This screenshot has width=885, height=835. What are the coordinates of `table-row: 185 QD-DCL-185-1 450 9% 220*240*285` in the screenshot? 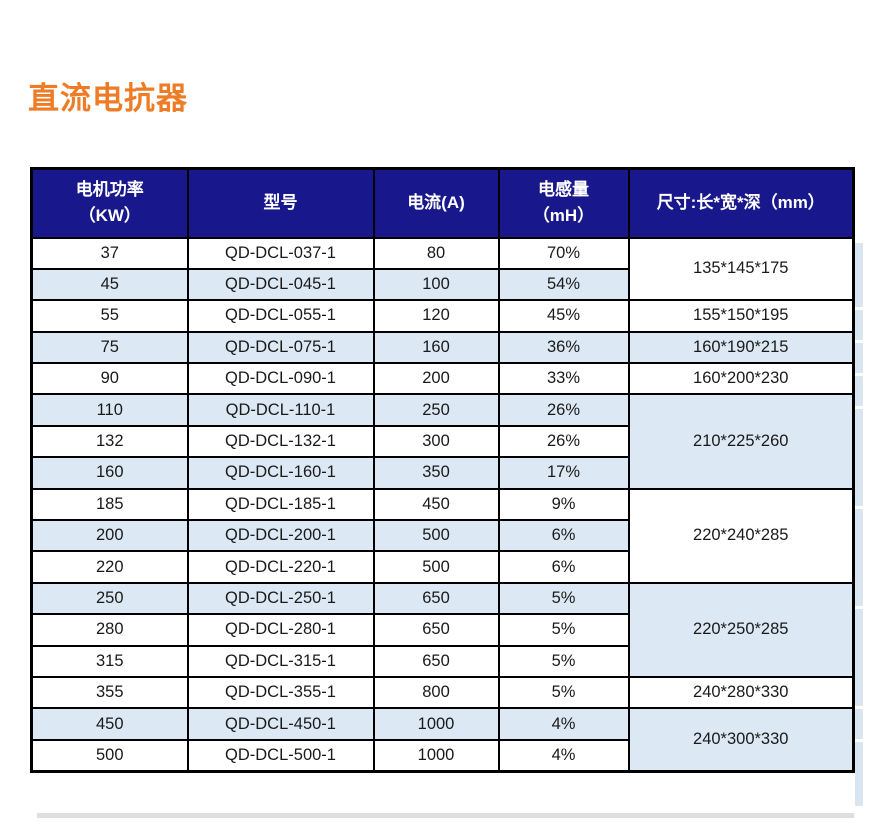 It's located at (442, 535).